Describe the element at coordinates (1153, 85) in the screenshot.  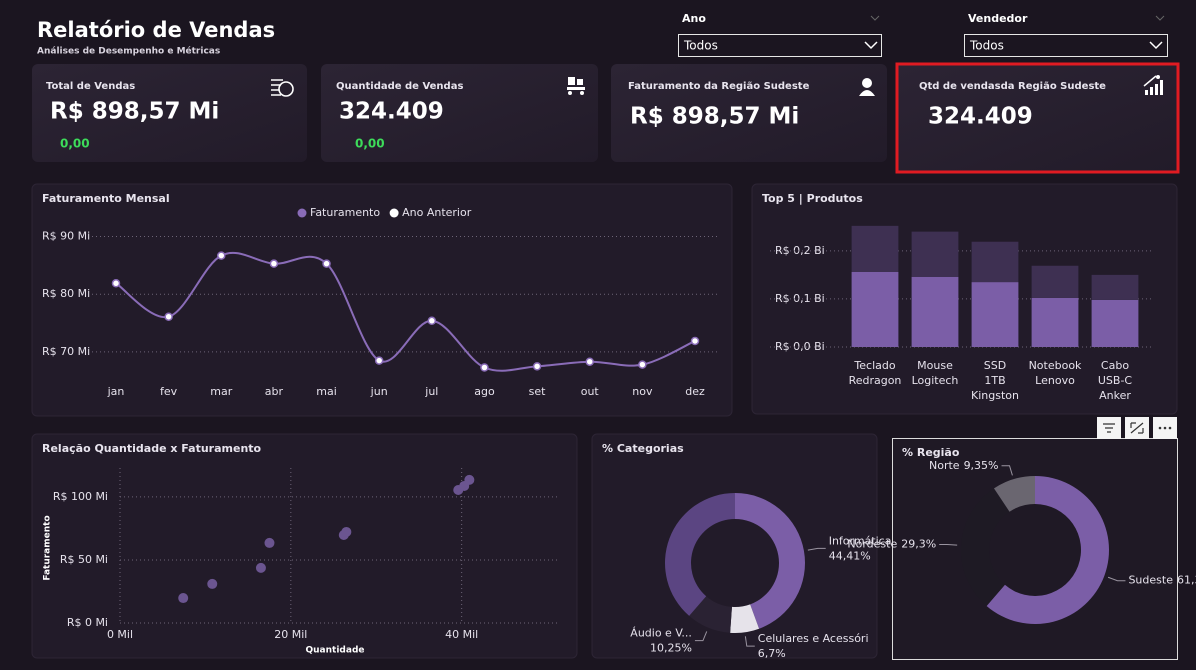
I see `growth-icon` at that location.